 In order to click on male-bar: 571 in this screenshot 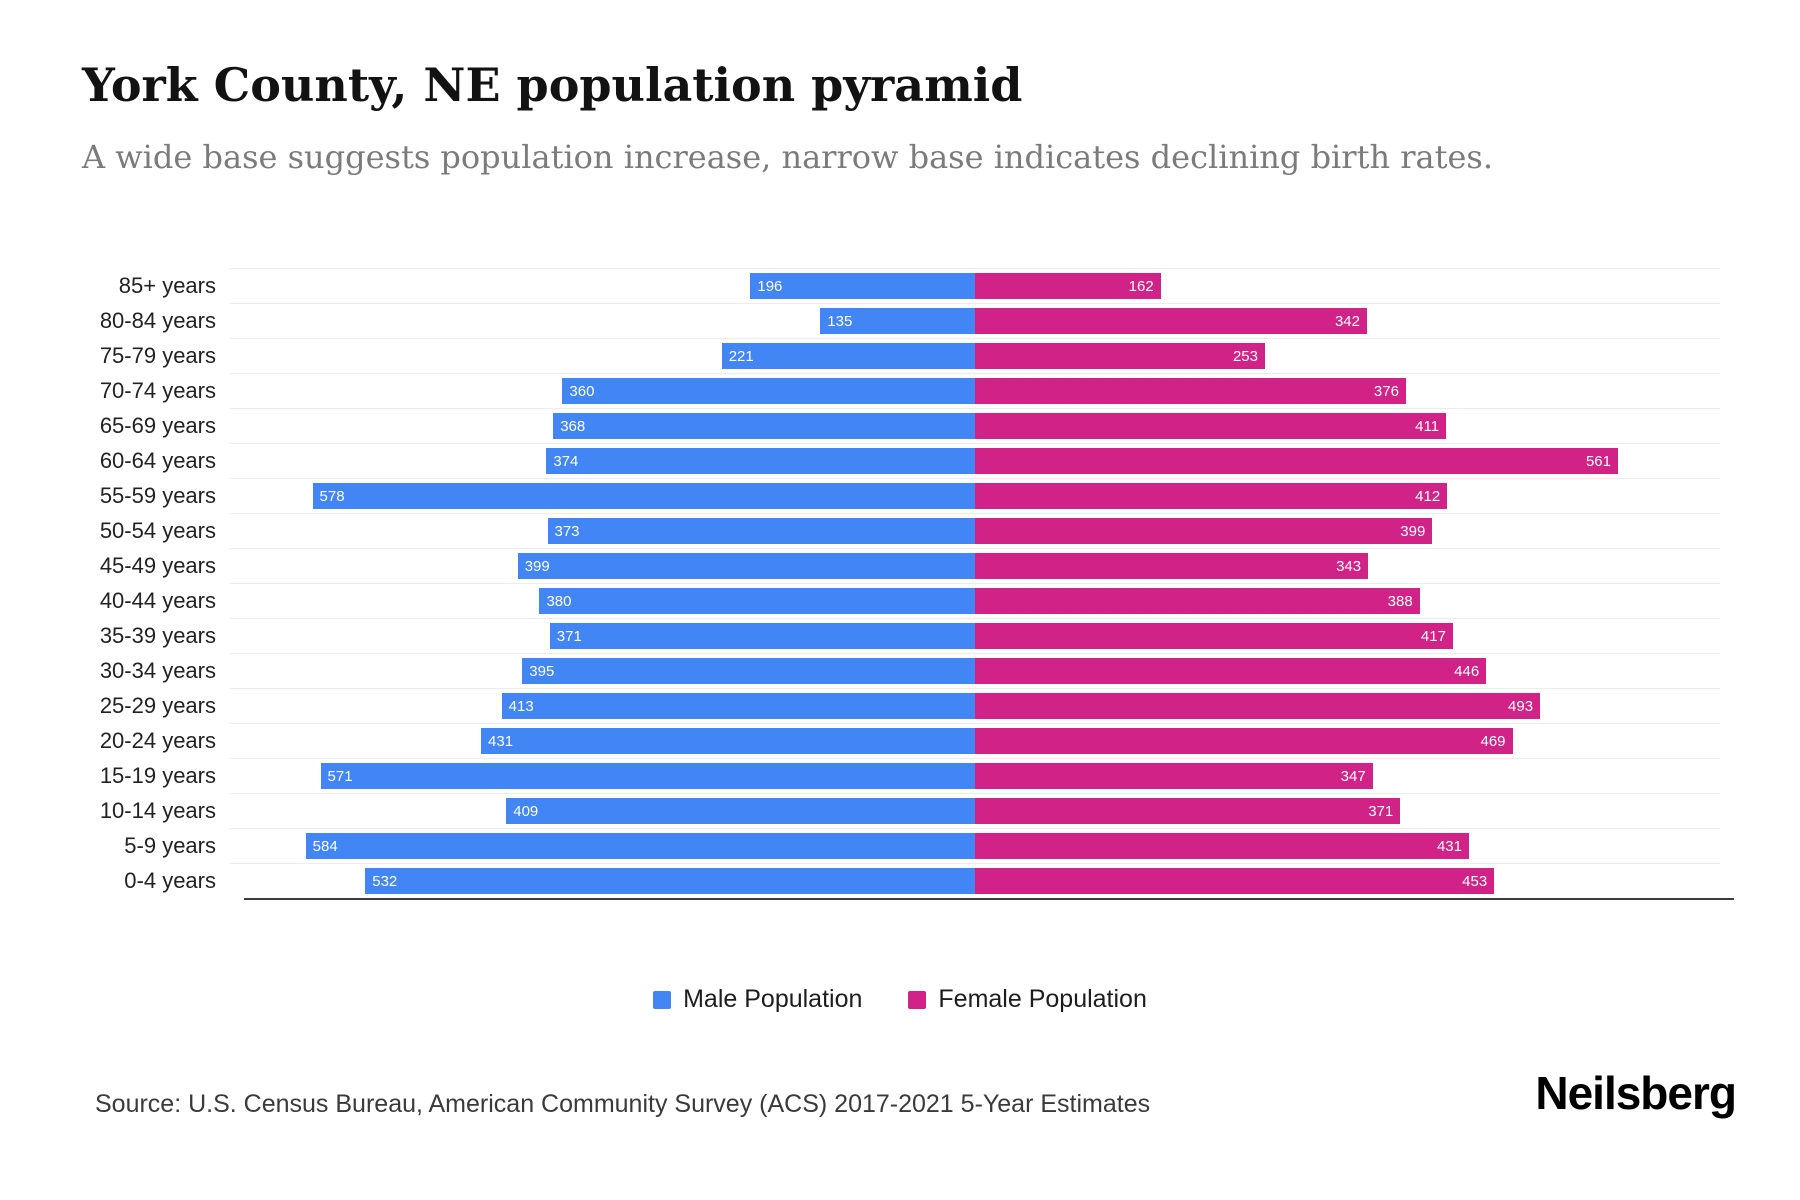, I will do `click(647, 776)`.